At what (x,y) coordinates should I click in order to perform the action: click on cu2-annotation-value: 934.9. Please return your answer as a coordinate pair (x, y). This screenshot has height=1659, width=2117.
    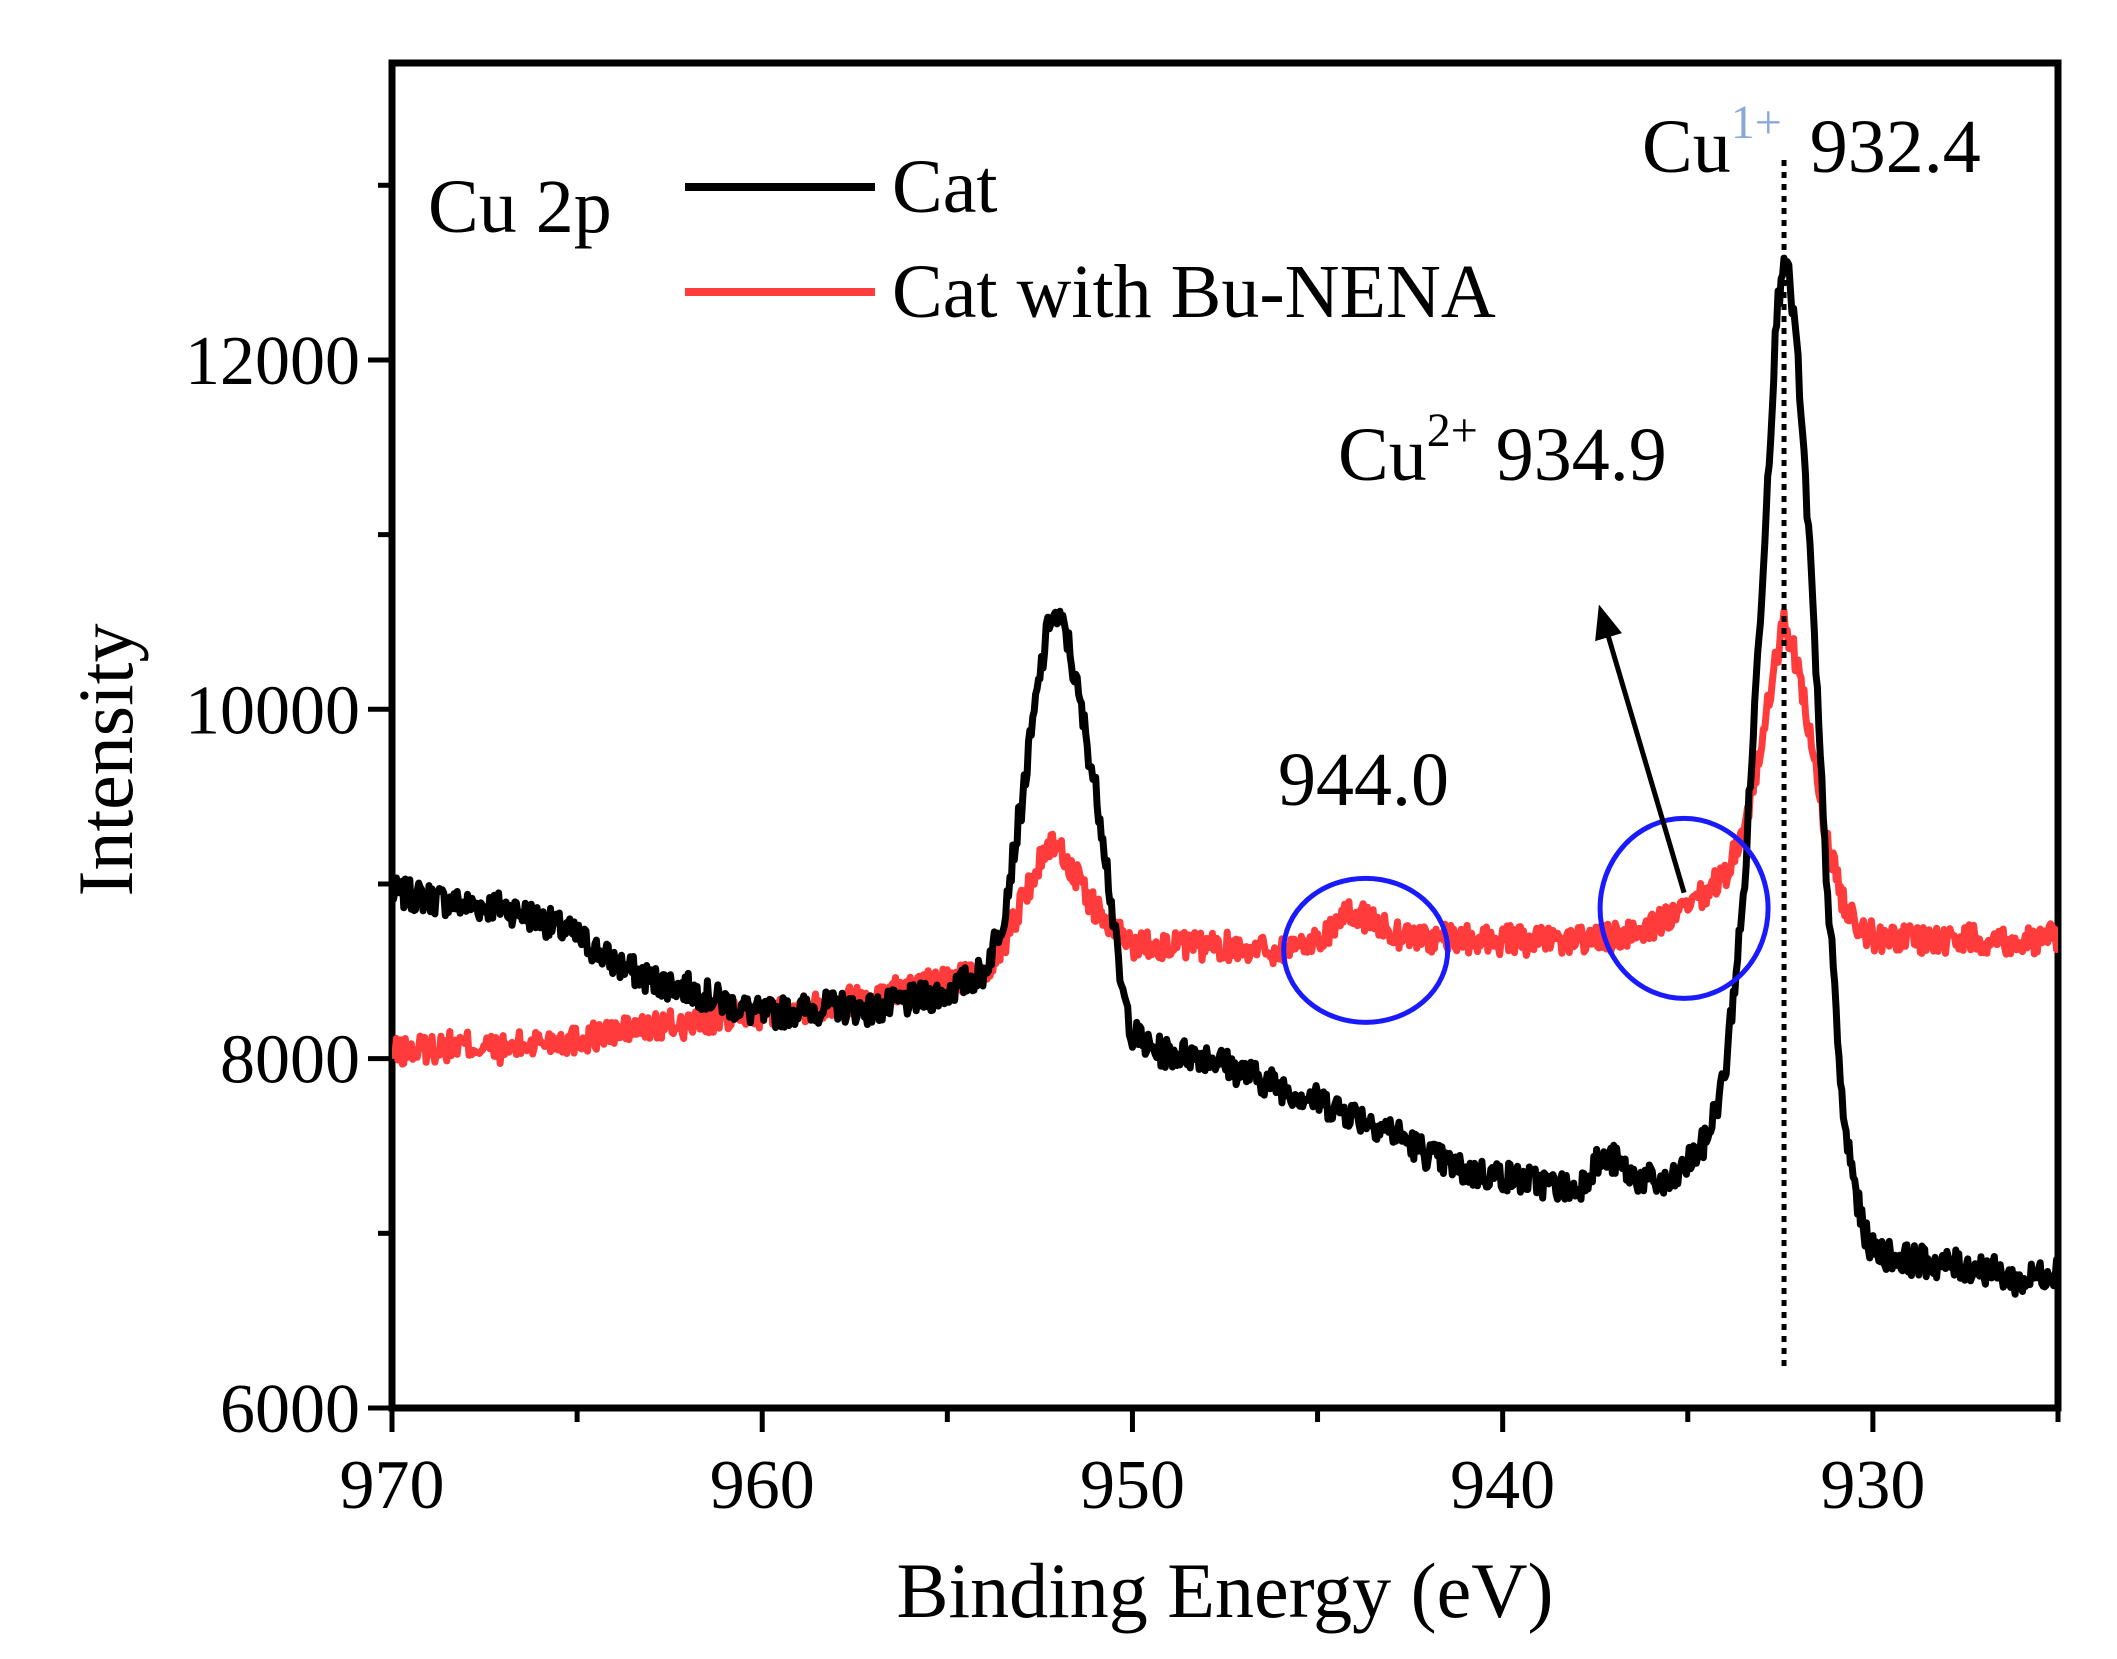
    Looking at the image, I should click on (1581, 455).